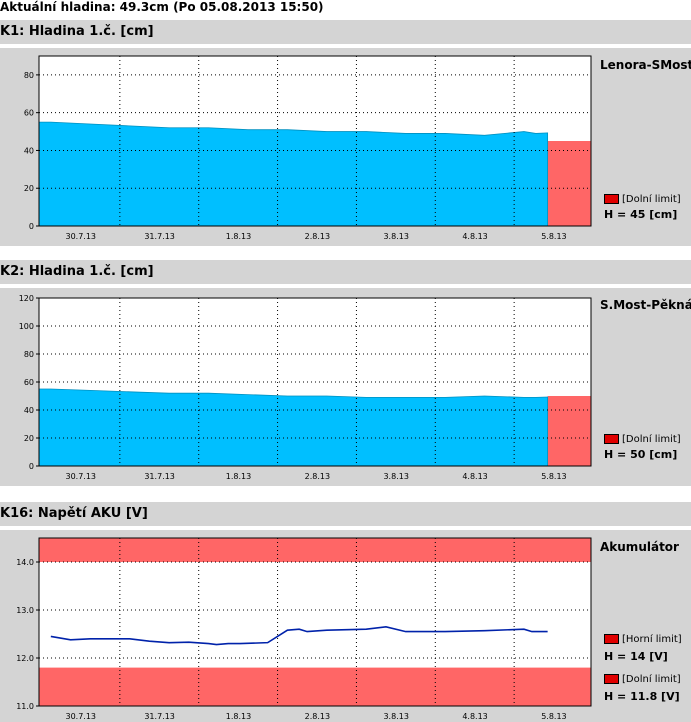 Image resolution: width=691 pixels, height=722 pixels. Describe the element at coordinates (26, 298) in the screenshot. I see `y-tick-label: 120` at that location.